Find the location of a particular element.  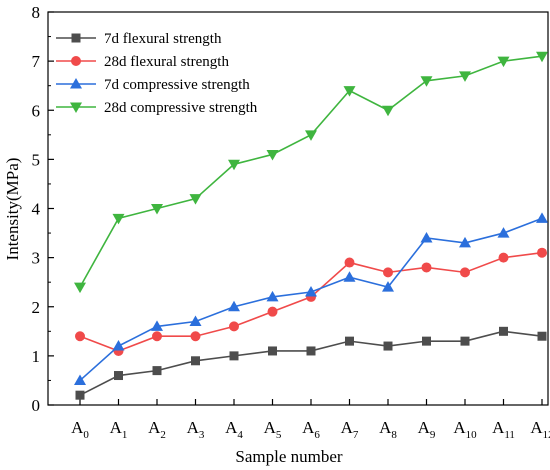

legend-label-2: 28d flexural strength is located at coordinates (166, 62).